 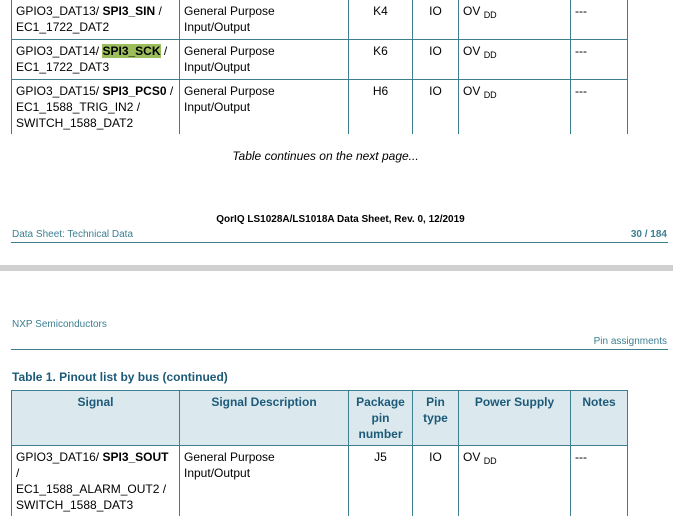 What do you see at coordinates (339, 242) in the screenshot?
I see `footer-divider` at bounding box center [339, 242].